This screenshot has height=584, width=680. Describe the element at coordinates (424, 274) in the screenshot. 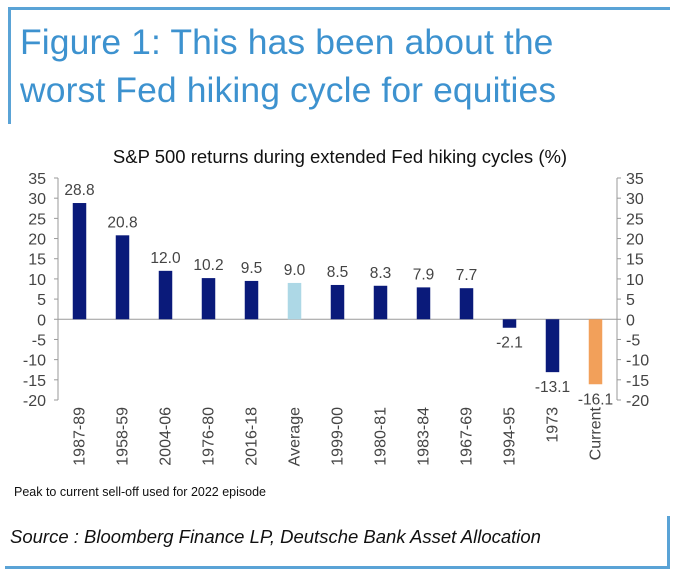

I see `bar-value-label: 7.9` at that location.